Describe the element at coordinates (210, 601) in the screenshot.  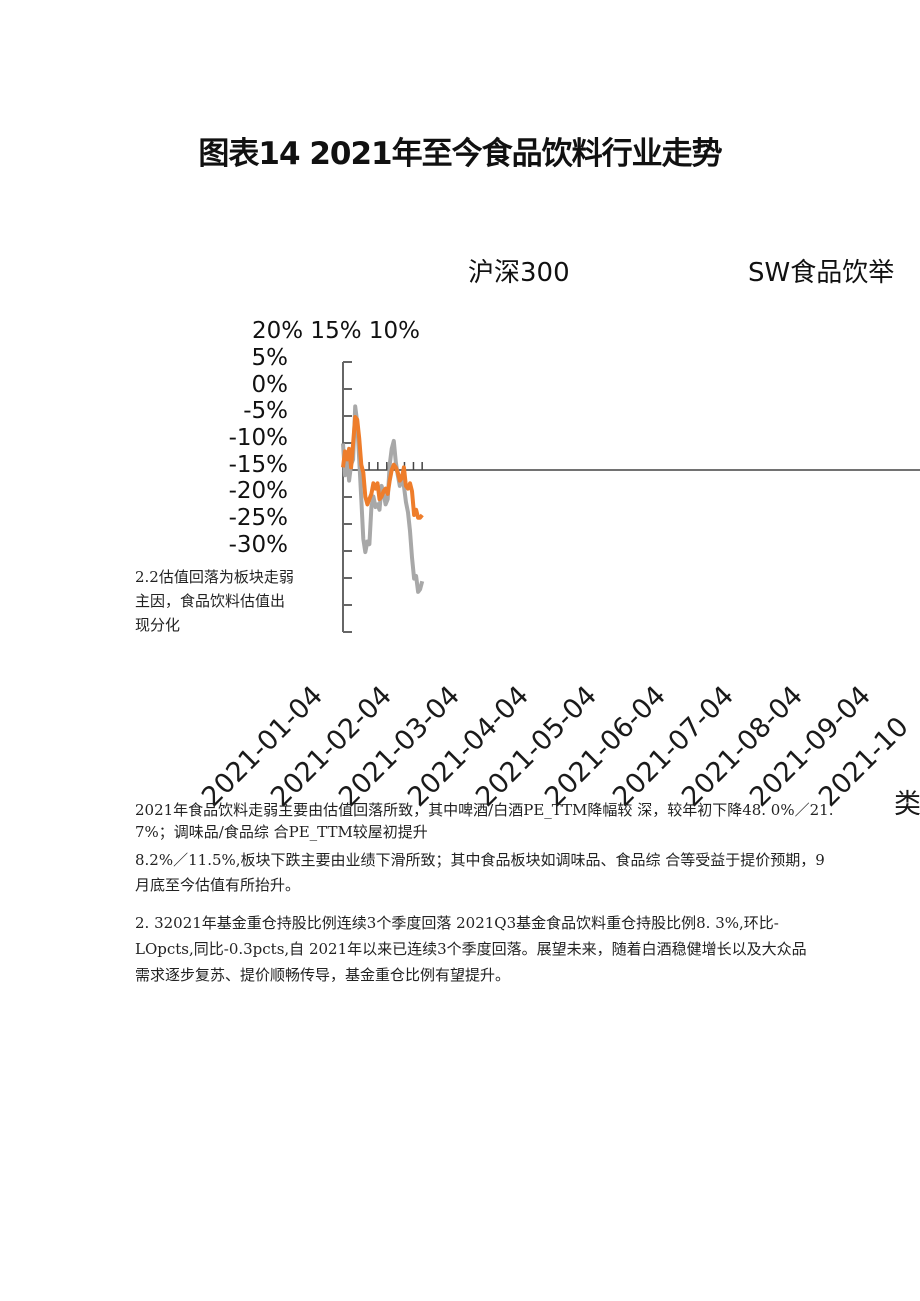
I see `section-heading-line: 主因，食品饮料估值出` at that location.